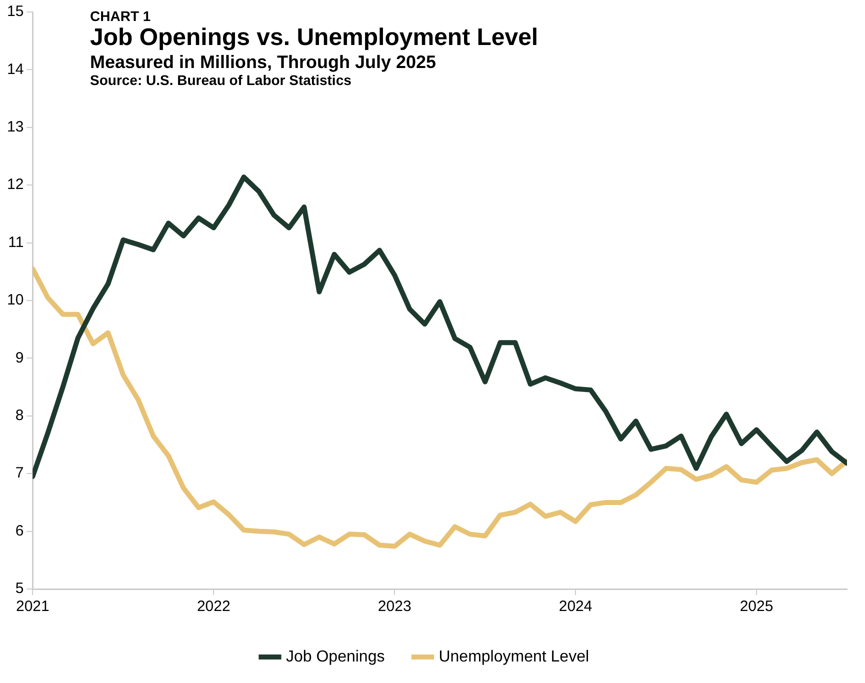  I want to click on y-tick-label: 7, so click(19, 473).